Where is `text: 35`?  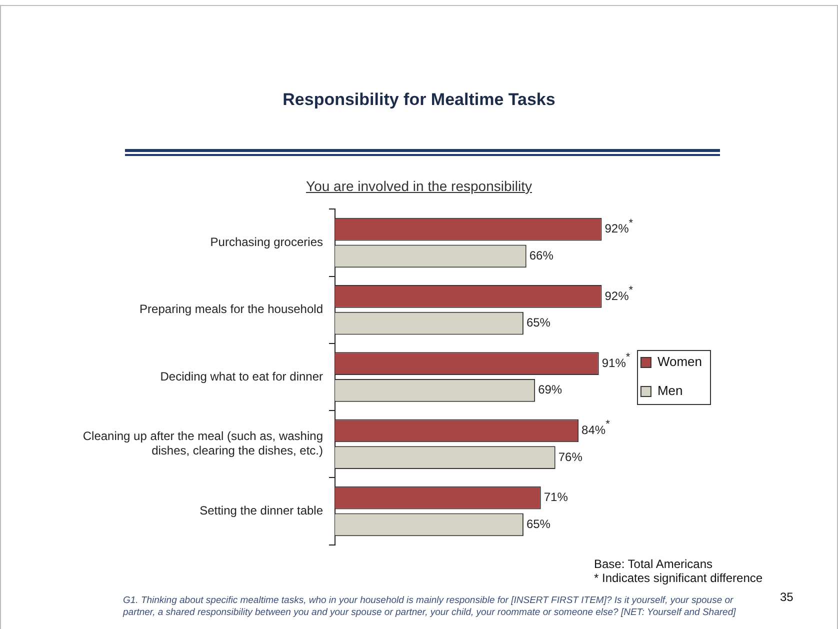 text: 35 is located at coordinates (787, 597).